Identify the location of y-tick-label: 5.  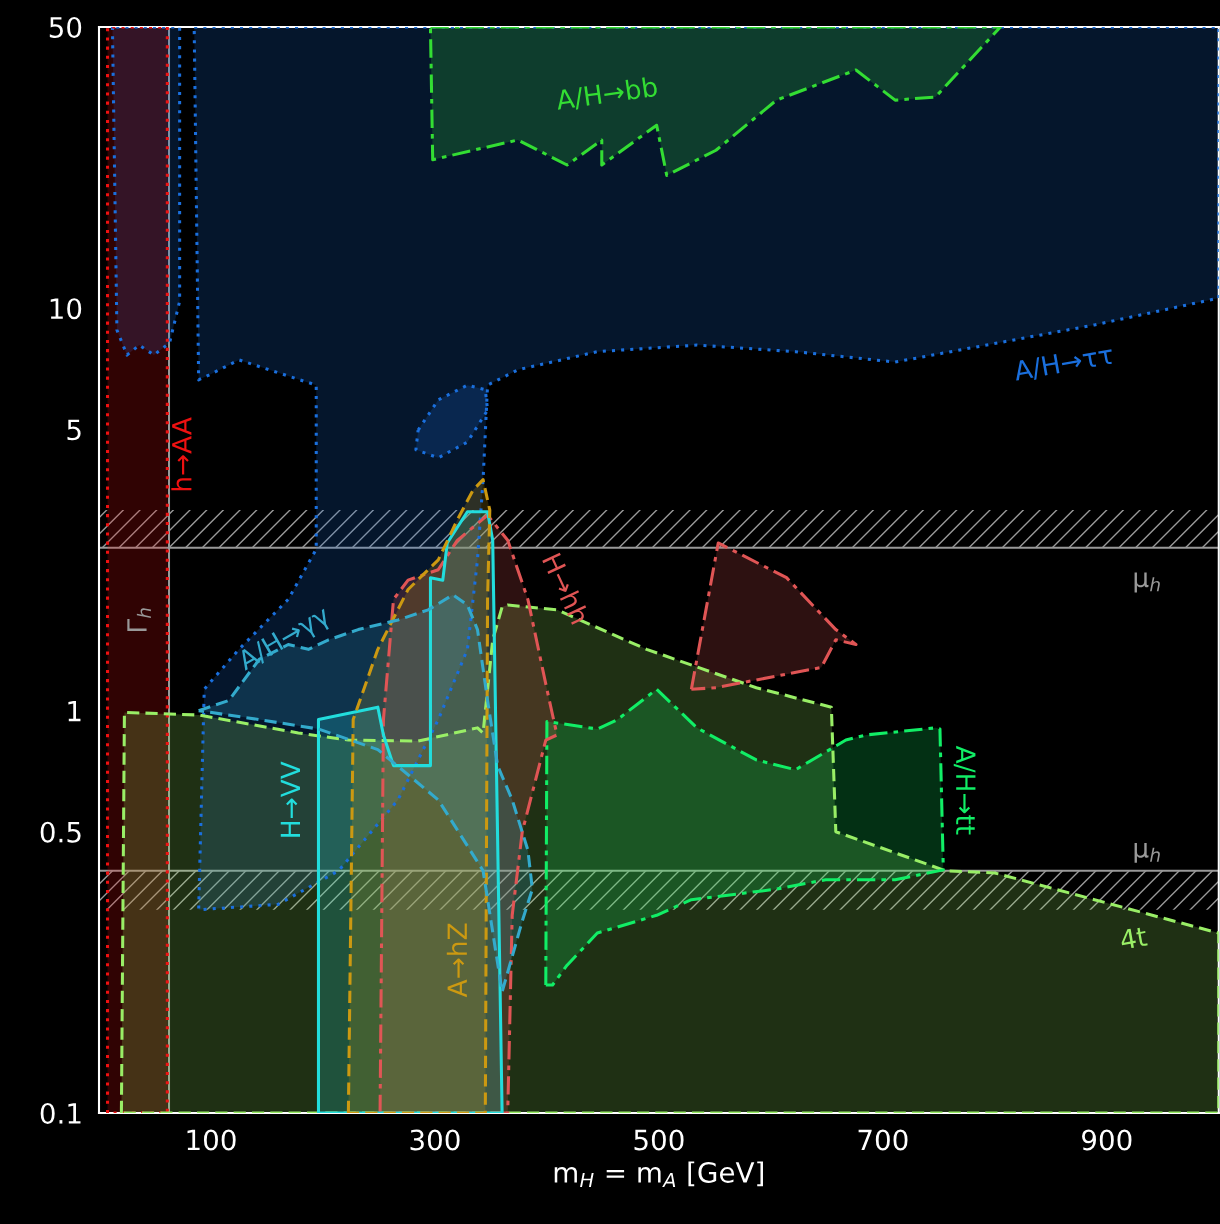
(74, 430).